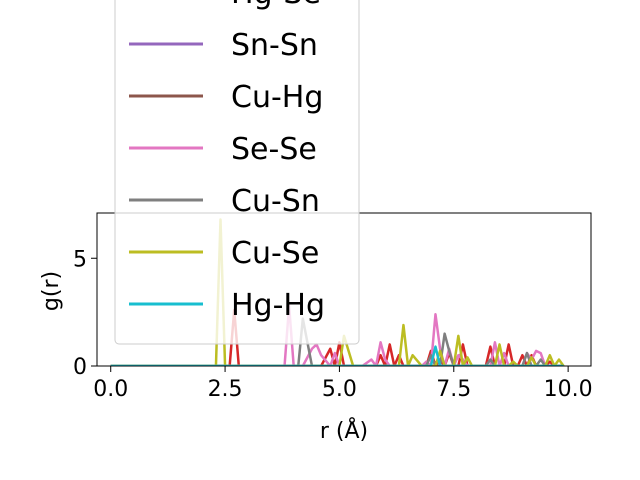  Describe the element at coordinates (225, 389) in the screenshot. I see `x-tick-label: 2.5` at that location.